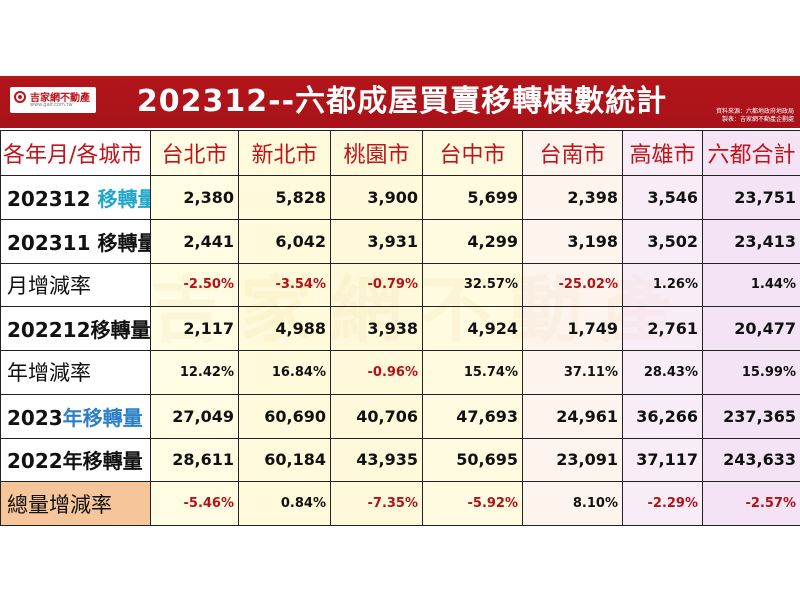 Image resolution: width=800 pixels, height=600 pixels. What do you see at coordinates (376, 241) in the screenshot?
I see `table-cell: 3,931` at bounding box center [376, 241].